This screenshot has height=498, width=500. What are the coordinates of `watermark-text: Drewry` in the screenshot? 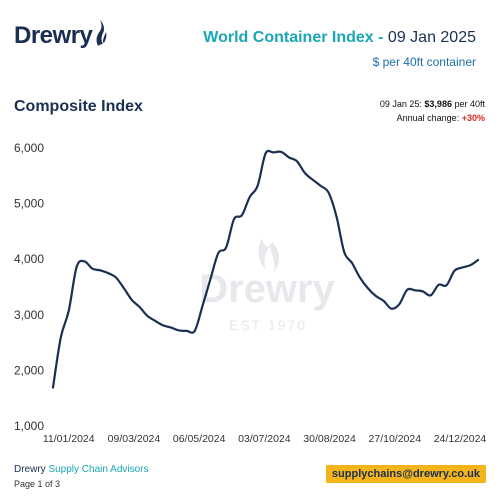 It's located at (267, 289).